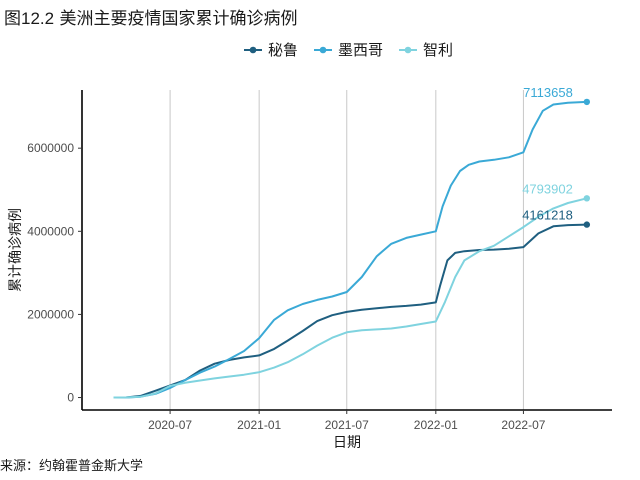 Image resolution: width=640 pixels, height=480 pixels. What do you see at coordinates (50, 148) in the screenshot?
I see `y-tick-label-3: 6000000` at bounding box center [50, 148].